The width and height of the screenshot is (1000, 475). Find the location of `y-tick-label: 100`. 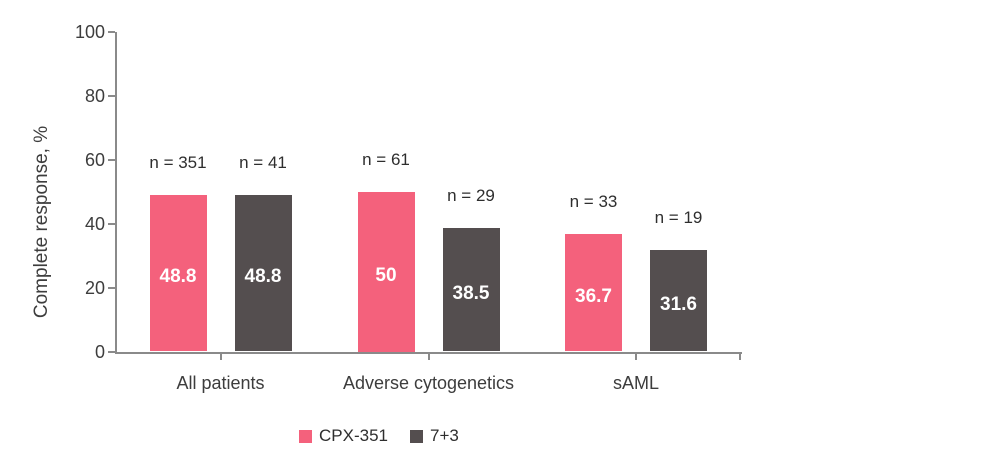

y-tick-label: 100 is located at coordinates (89, 31).